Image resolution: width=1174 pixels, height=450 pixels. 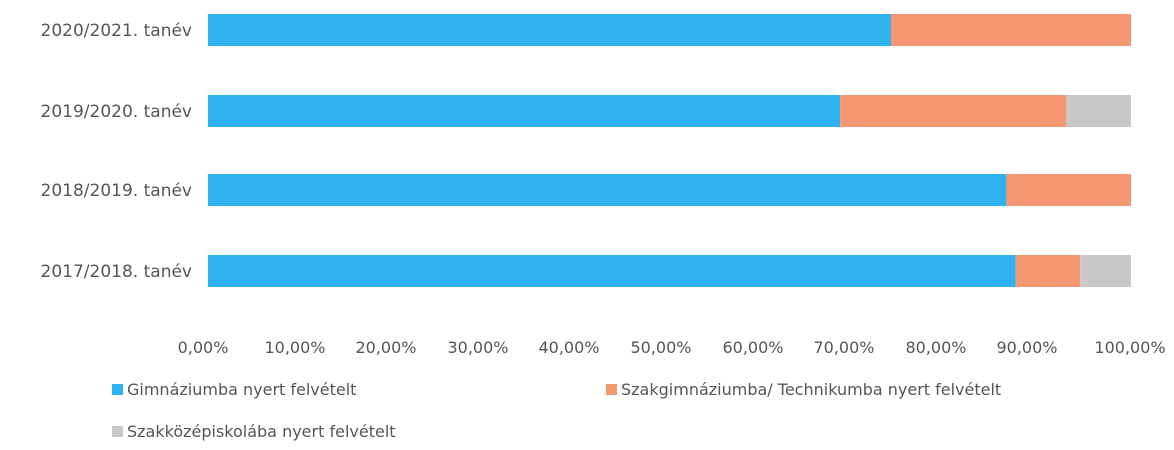 What do you see at coordinates (116, 112) in the screenshot?
I see `category-label: 2019/2020. tanév` at bounding box center [116, 112].